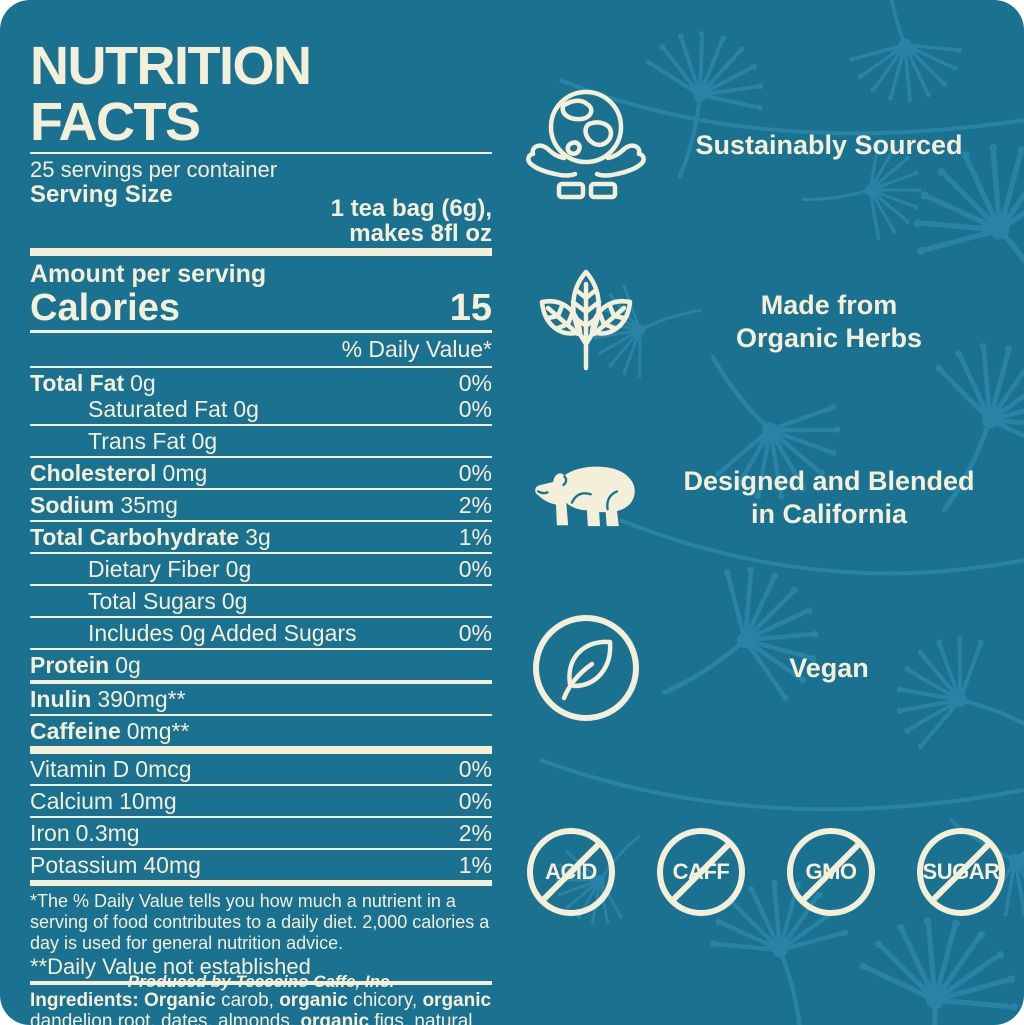 The image size is (1024, 1025). Describe the element at coordinates (261, 801) in the screenshot. I see `nutrient-row-calcium: Calcium 10mg 0%` at that location.